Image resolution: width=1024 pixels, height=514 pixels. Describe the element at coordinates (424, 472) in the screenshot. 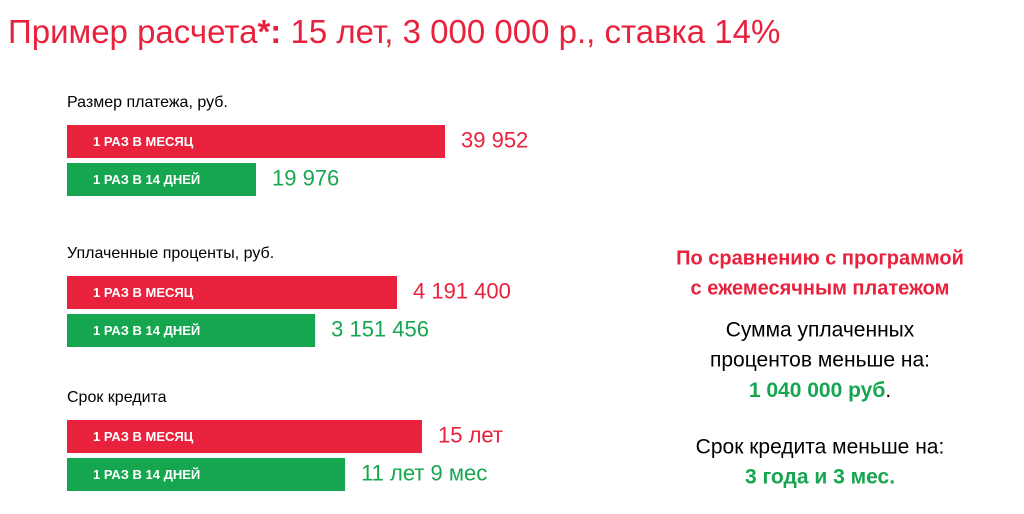

I see `value-label: 11 лет 9 мес` at that location.